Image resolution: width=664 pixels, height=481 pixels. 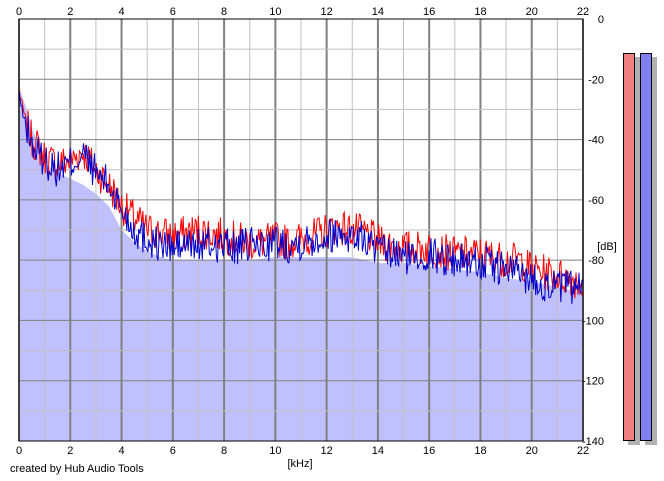 What do you see at coordinates (121, 12) in the screenshot?
I see `x-tick-label-top: 4` at bounding box center [121, 12].